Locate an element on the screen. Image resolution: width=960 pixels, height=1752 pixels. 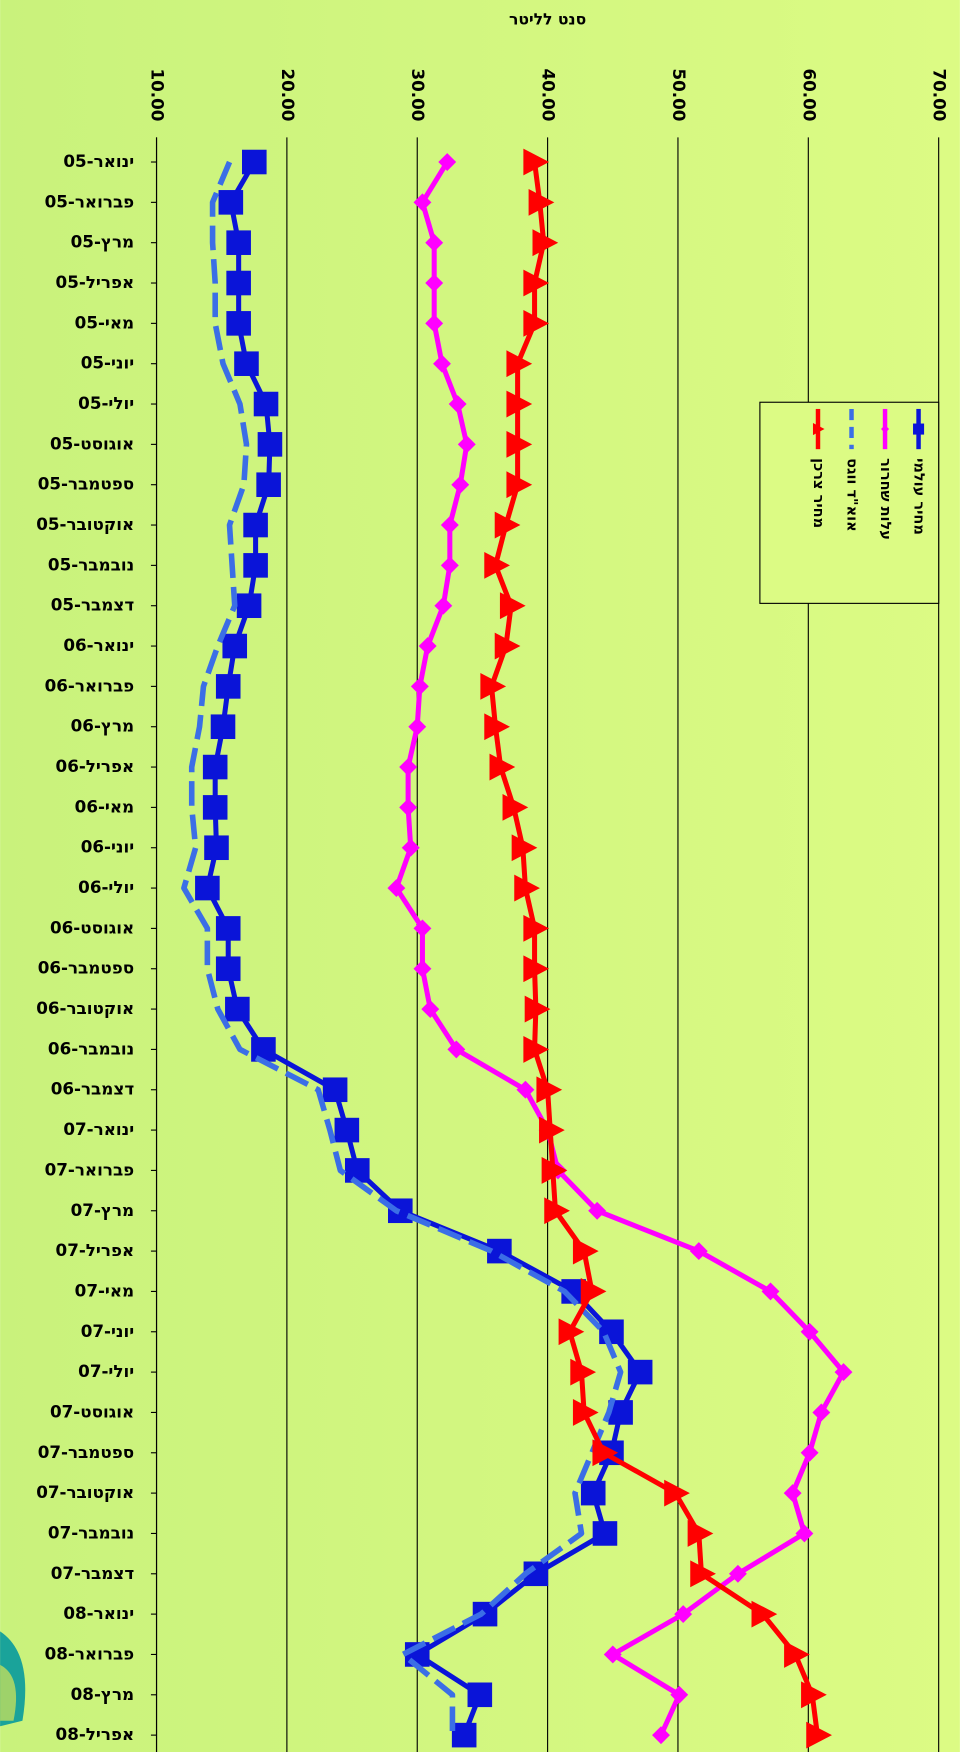
x-tick-label: 40.00 is located at coordinates (549, 94).